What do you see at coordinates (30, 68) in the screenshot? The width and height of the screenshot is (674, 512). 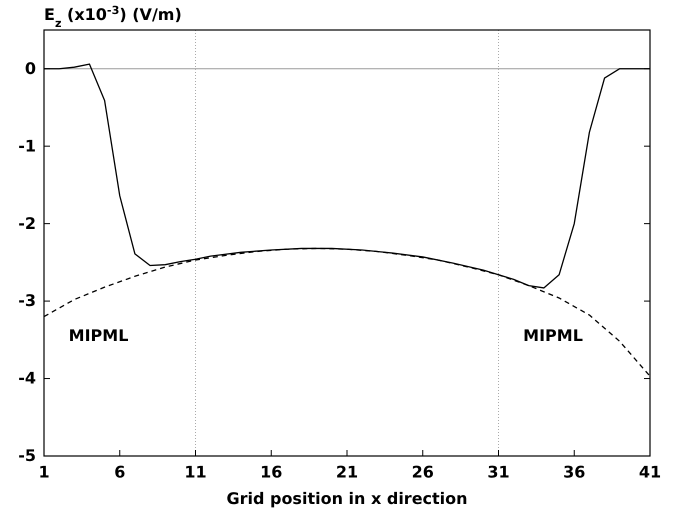 I see `y-tick-label: 0` at bounding box center [30, 68].